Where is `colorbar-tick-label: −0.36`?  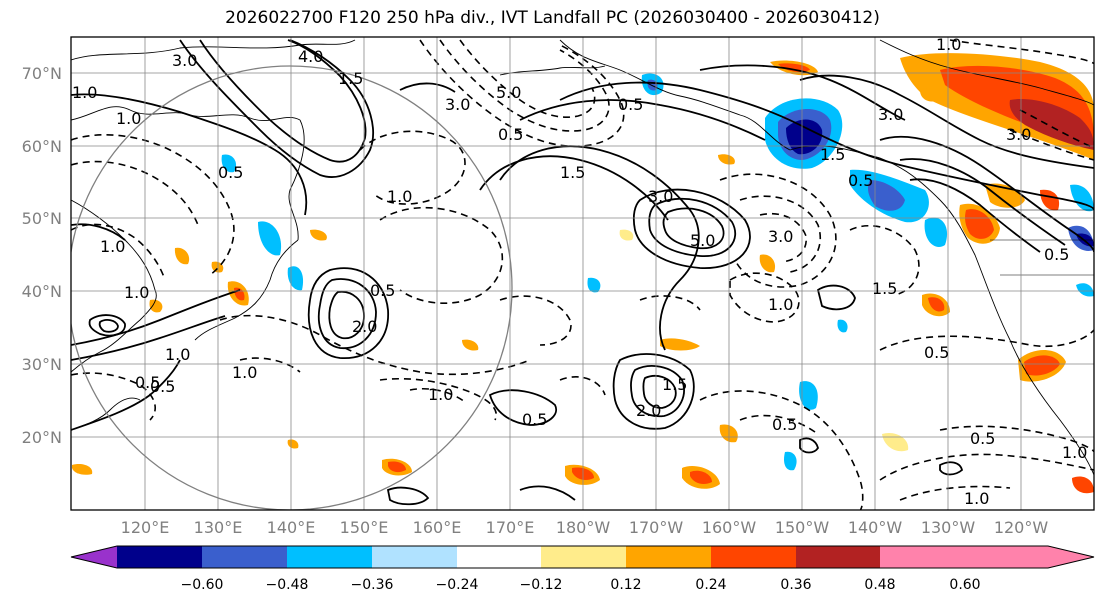
colorbar-tick-label: −0.36 is located at coordinates (372, 585).